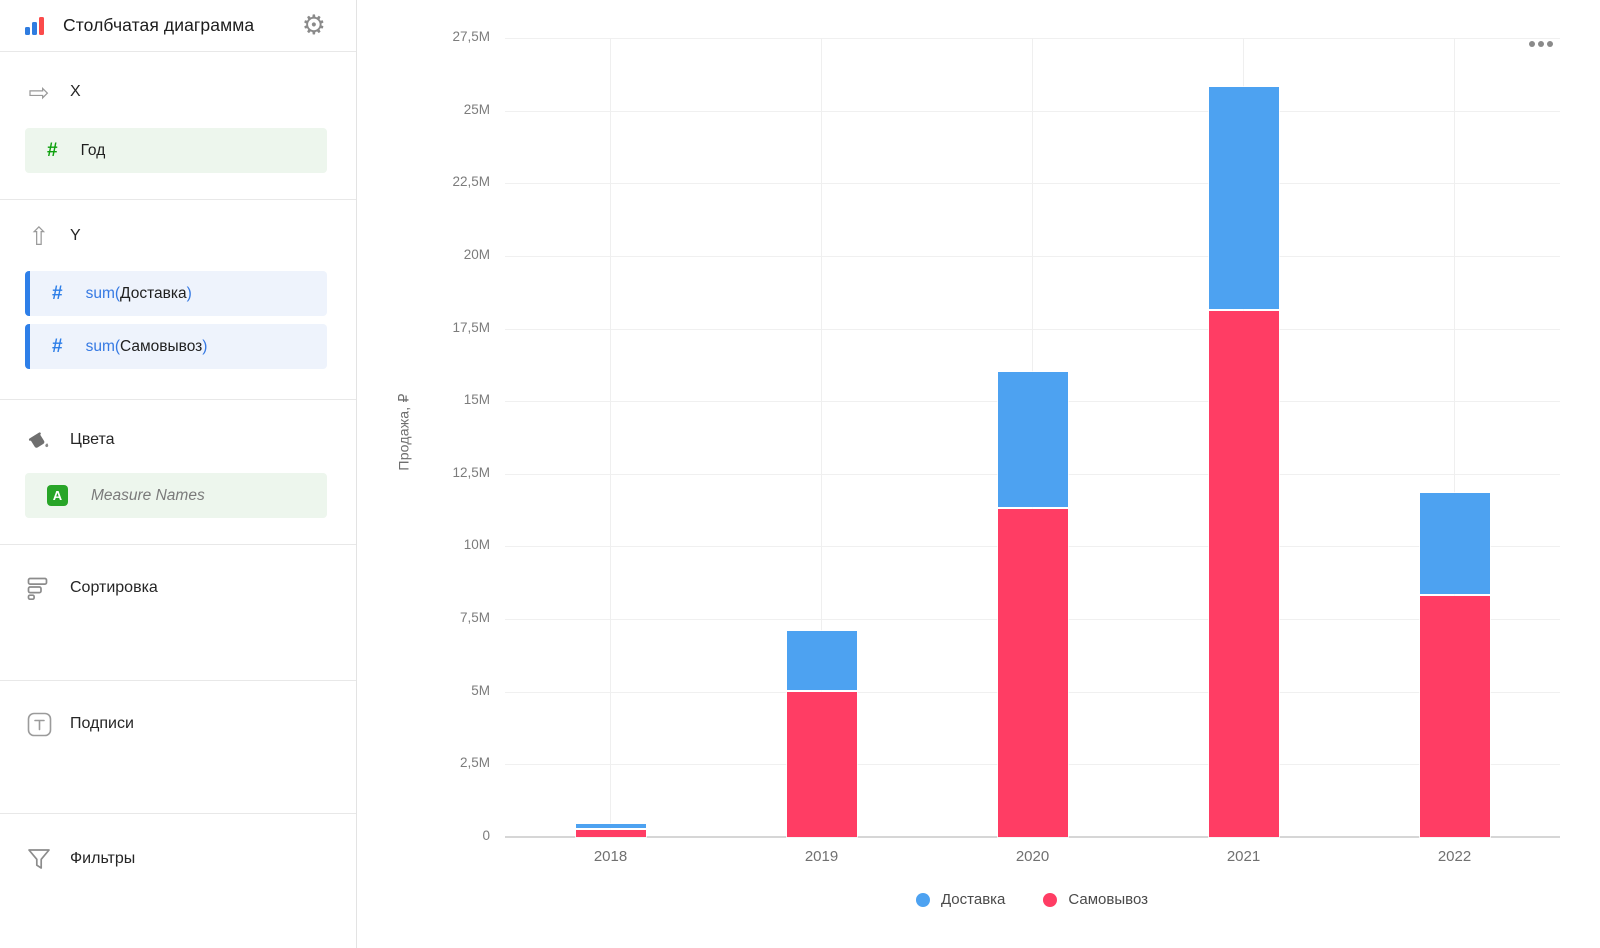  Describe the element at coordinates (476, 545) in the screenshot. I see `y-tick-label: 10M` at that location.